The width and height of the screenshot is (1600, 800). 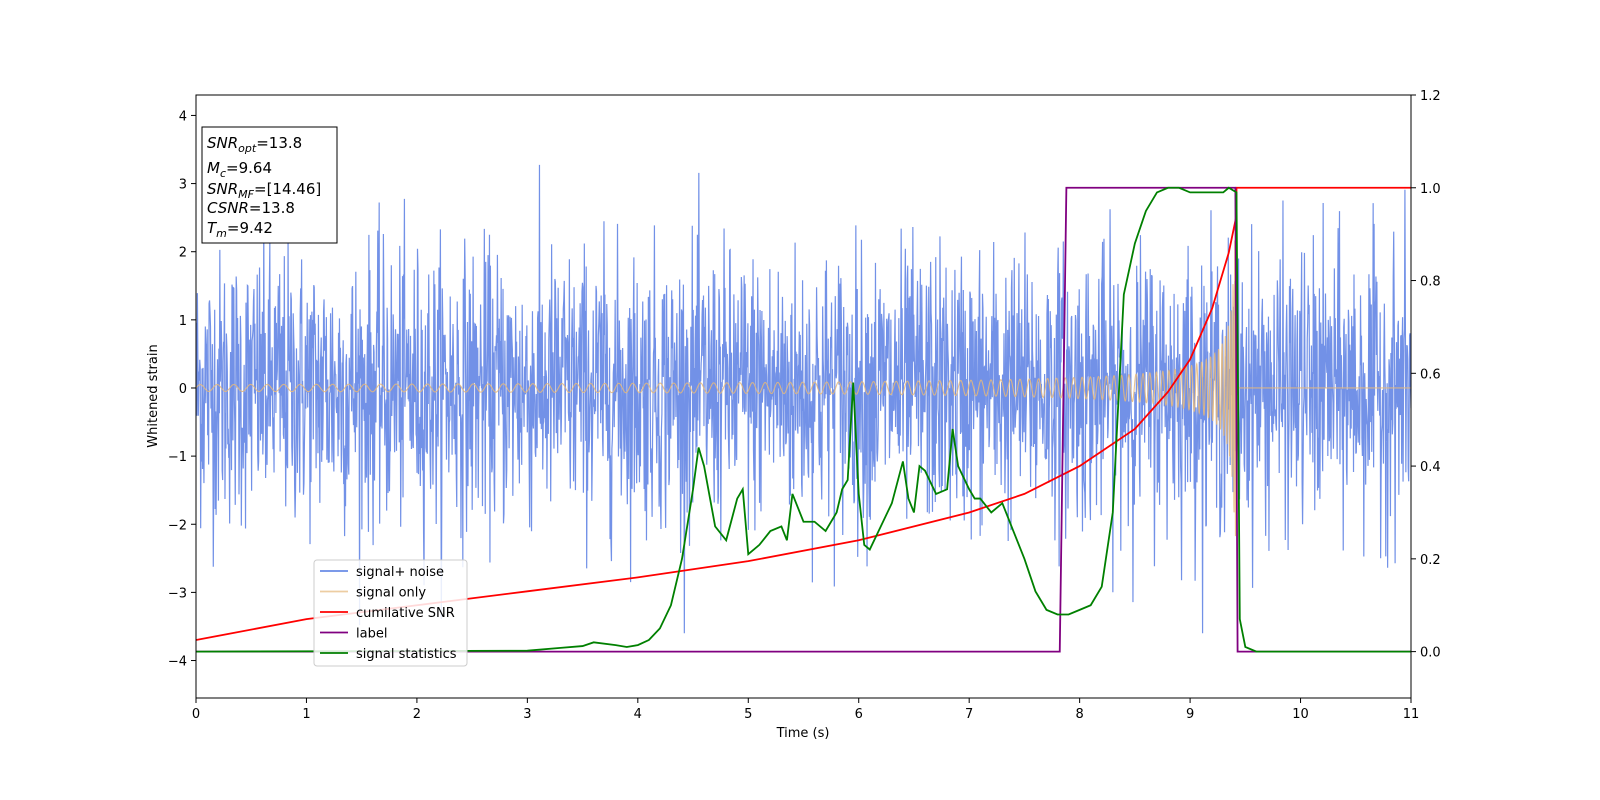 What do you see at coordinates (1430, 282) in the screenshot?
I see `y2-tick-label: 0.8` at bounding box center [1430, 282].